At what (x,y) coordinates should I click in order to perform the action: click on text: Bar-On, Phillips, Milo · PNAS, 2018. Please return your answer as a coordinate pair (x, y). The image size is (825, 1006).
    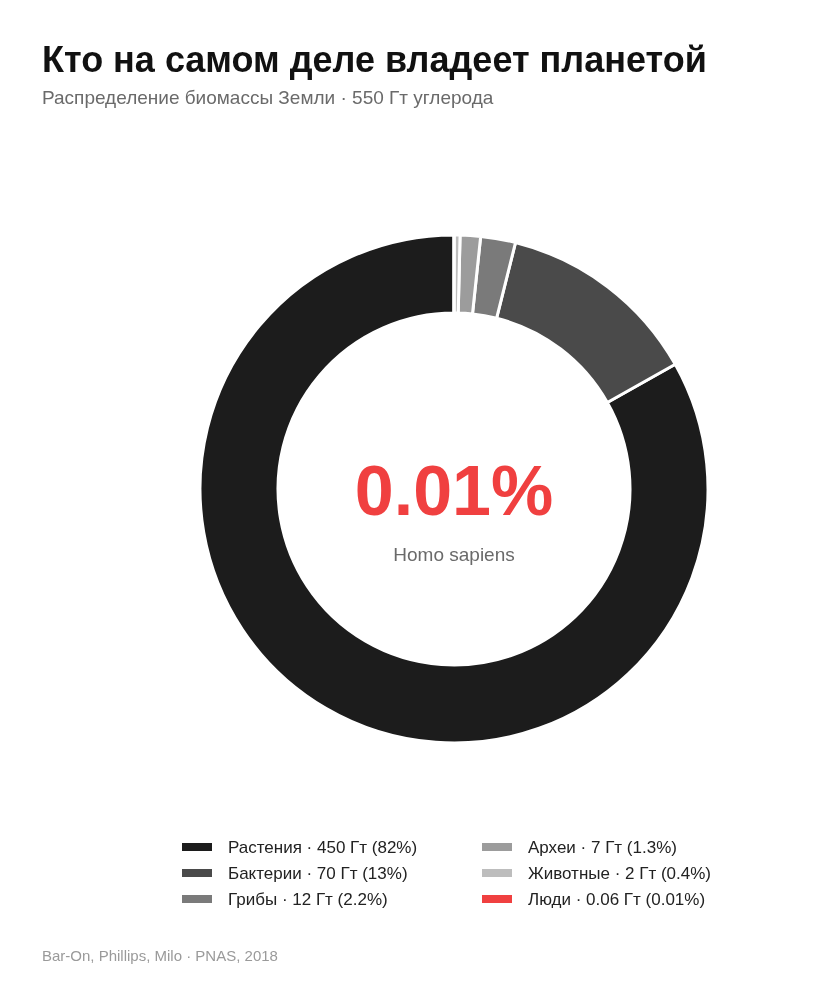
    Looking at the image, I should click on (160, 955).